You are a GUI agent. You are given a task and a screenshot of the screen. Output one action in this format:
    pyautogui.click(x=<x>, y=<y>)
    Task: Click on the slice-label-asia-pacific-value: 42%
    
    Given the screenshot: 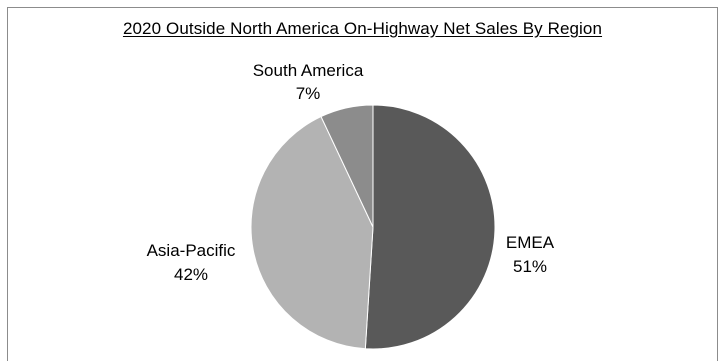 What is the action you would take?
    pyautogui.click(x=191, y=274)
    